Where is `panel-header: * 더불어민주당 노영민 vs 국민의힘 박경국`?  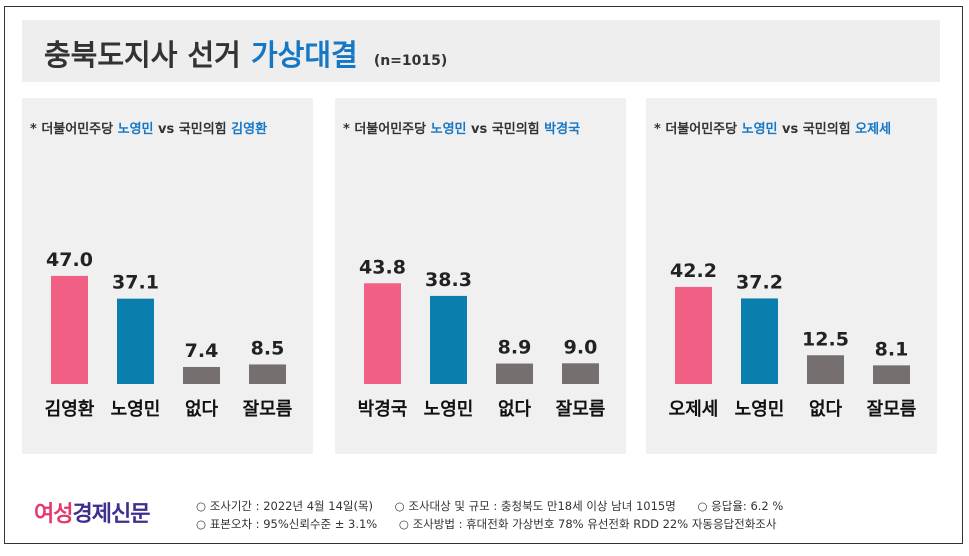
panel-header: * 더불어민주당 노영민 vs 국민의힘 박경국 is located at coordinates (461, 127).